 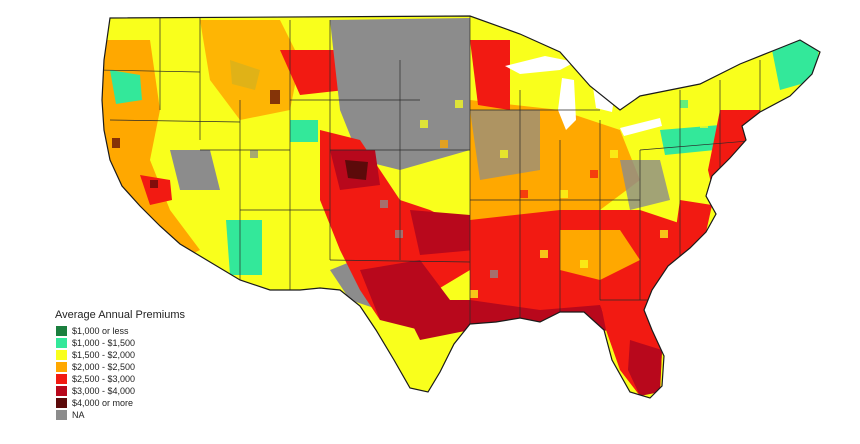 I want to click on legend-label: $4,000 or more, so click(x=103, y=403).